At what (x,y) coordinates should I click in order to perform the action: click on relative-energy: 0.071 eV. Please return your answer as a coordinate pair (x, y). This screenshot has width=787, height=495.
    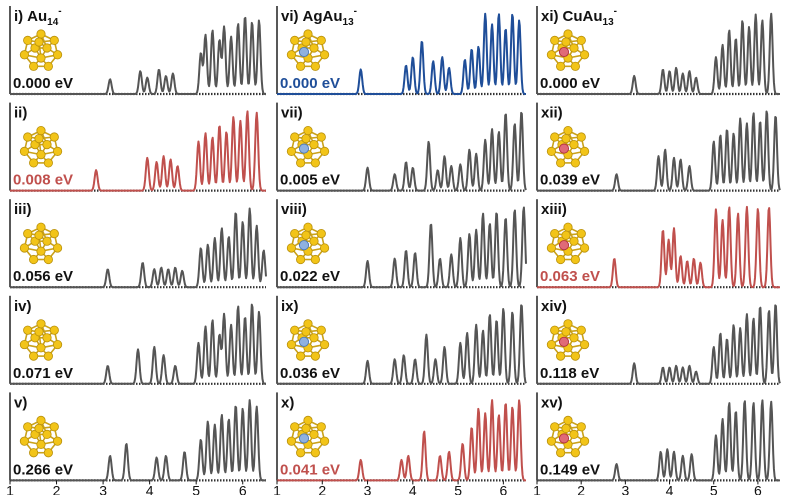
    Looking at the image, I should click on (43, 373).